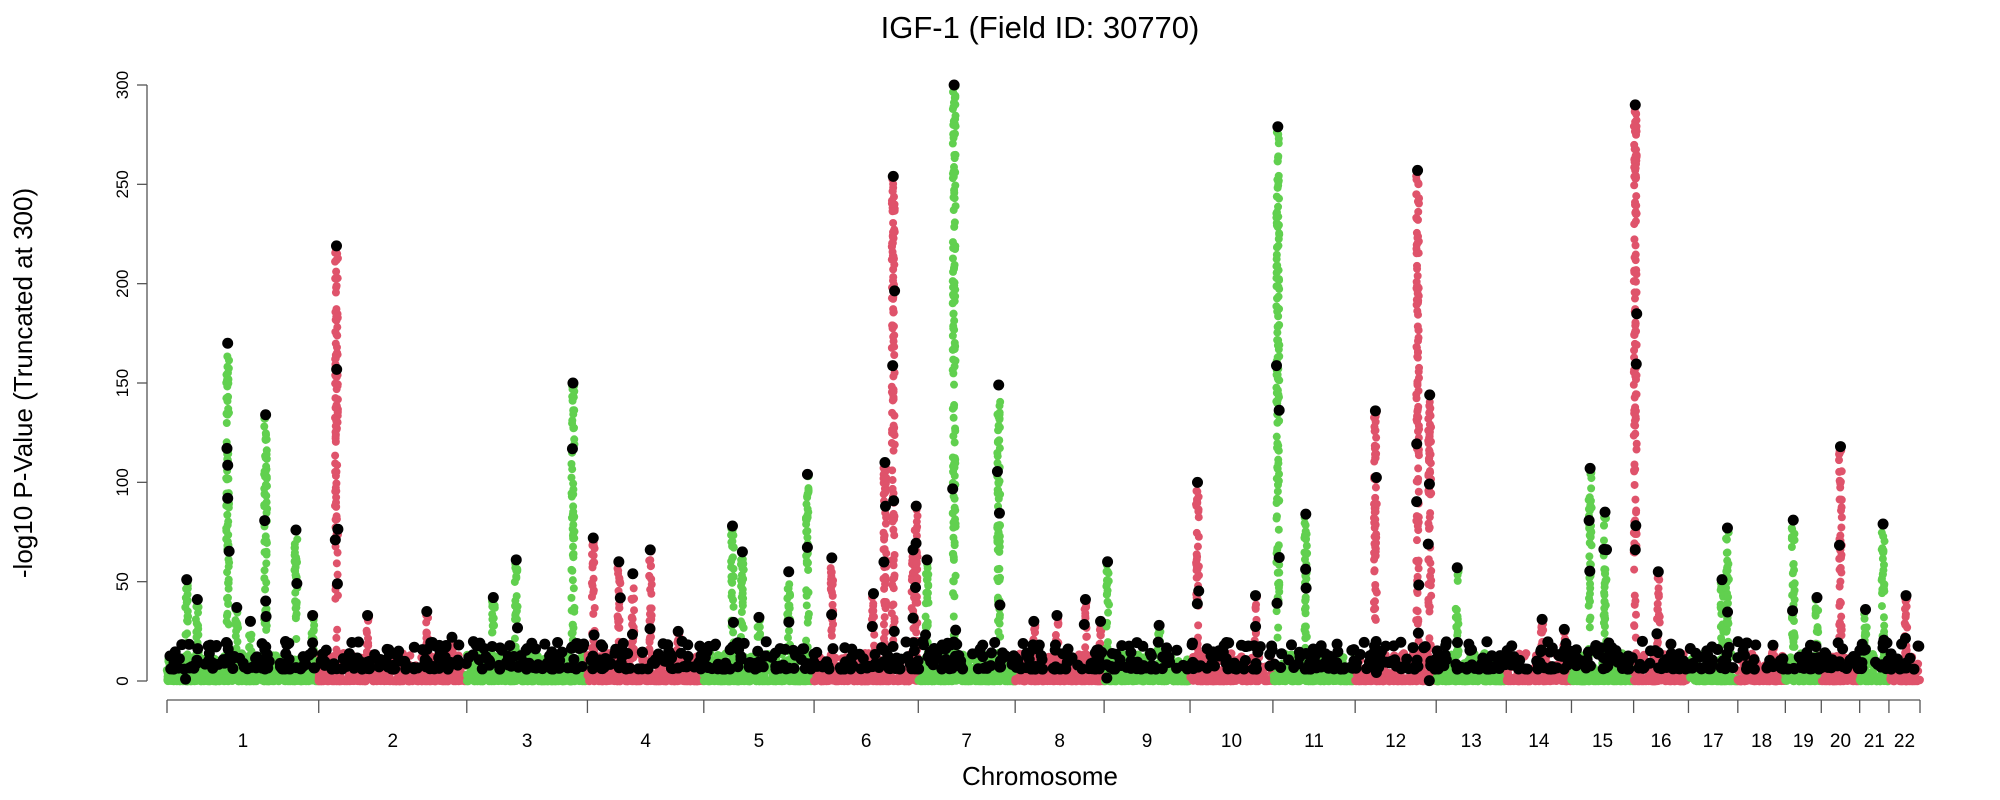 The width and height of the screenshot is (2000, 800). What do you see at coordinates (1059, 741) in the screenshot?
I see `x-tick-label: 8` at bounding box center [1059, 741].